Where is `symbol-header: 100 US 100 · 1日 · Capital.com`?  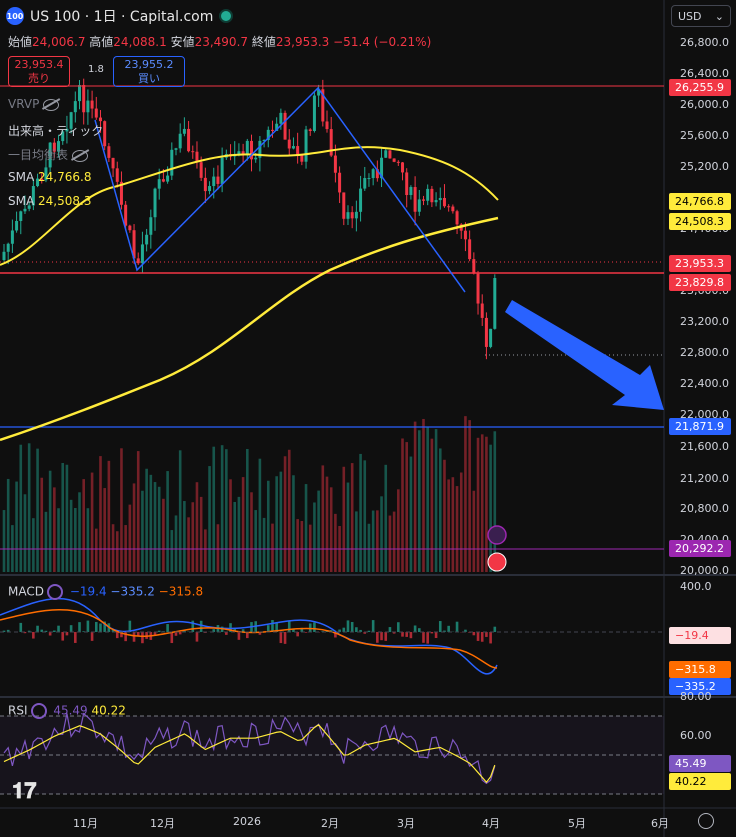
symbol-header: 100 US 100 · 1日 · Capital.com is located at coordinates (120, 16).